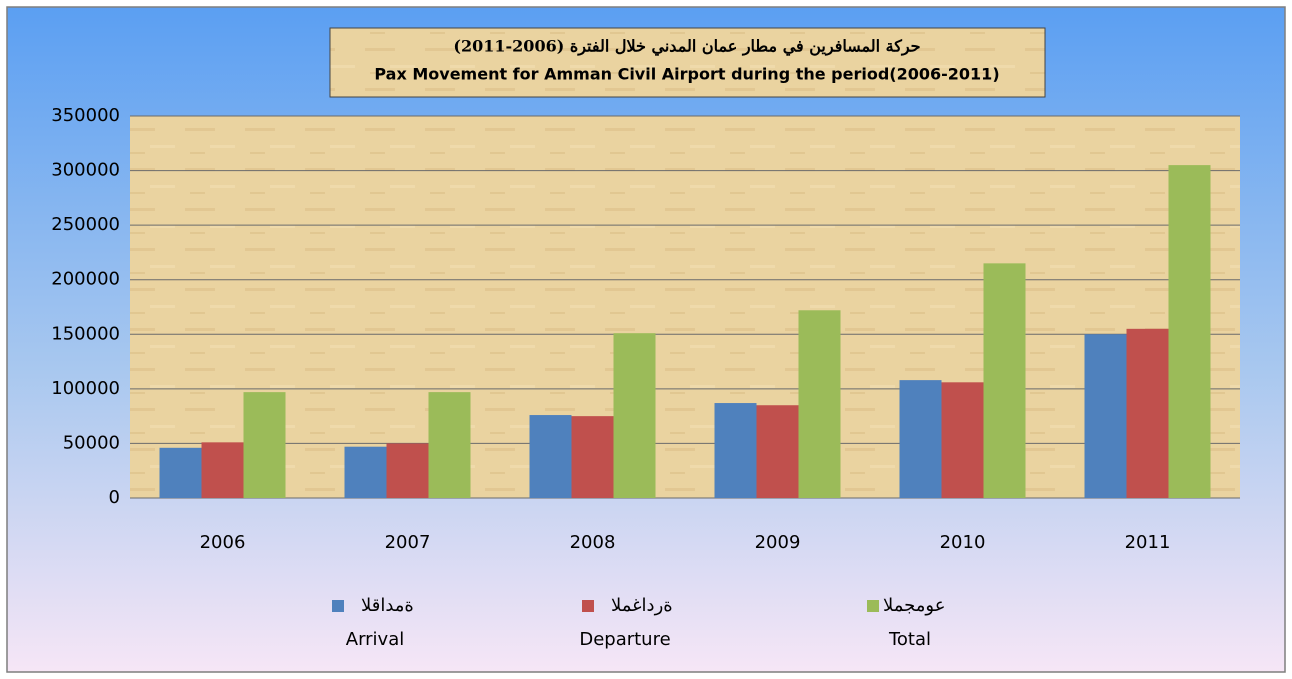 The image size is (1292, 679). What do you see at coordinates (85, 170) in the screenshot?
I see `y-tick-label: 300000` at bounding box center [85, 170].